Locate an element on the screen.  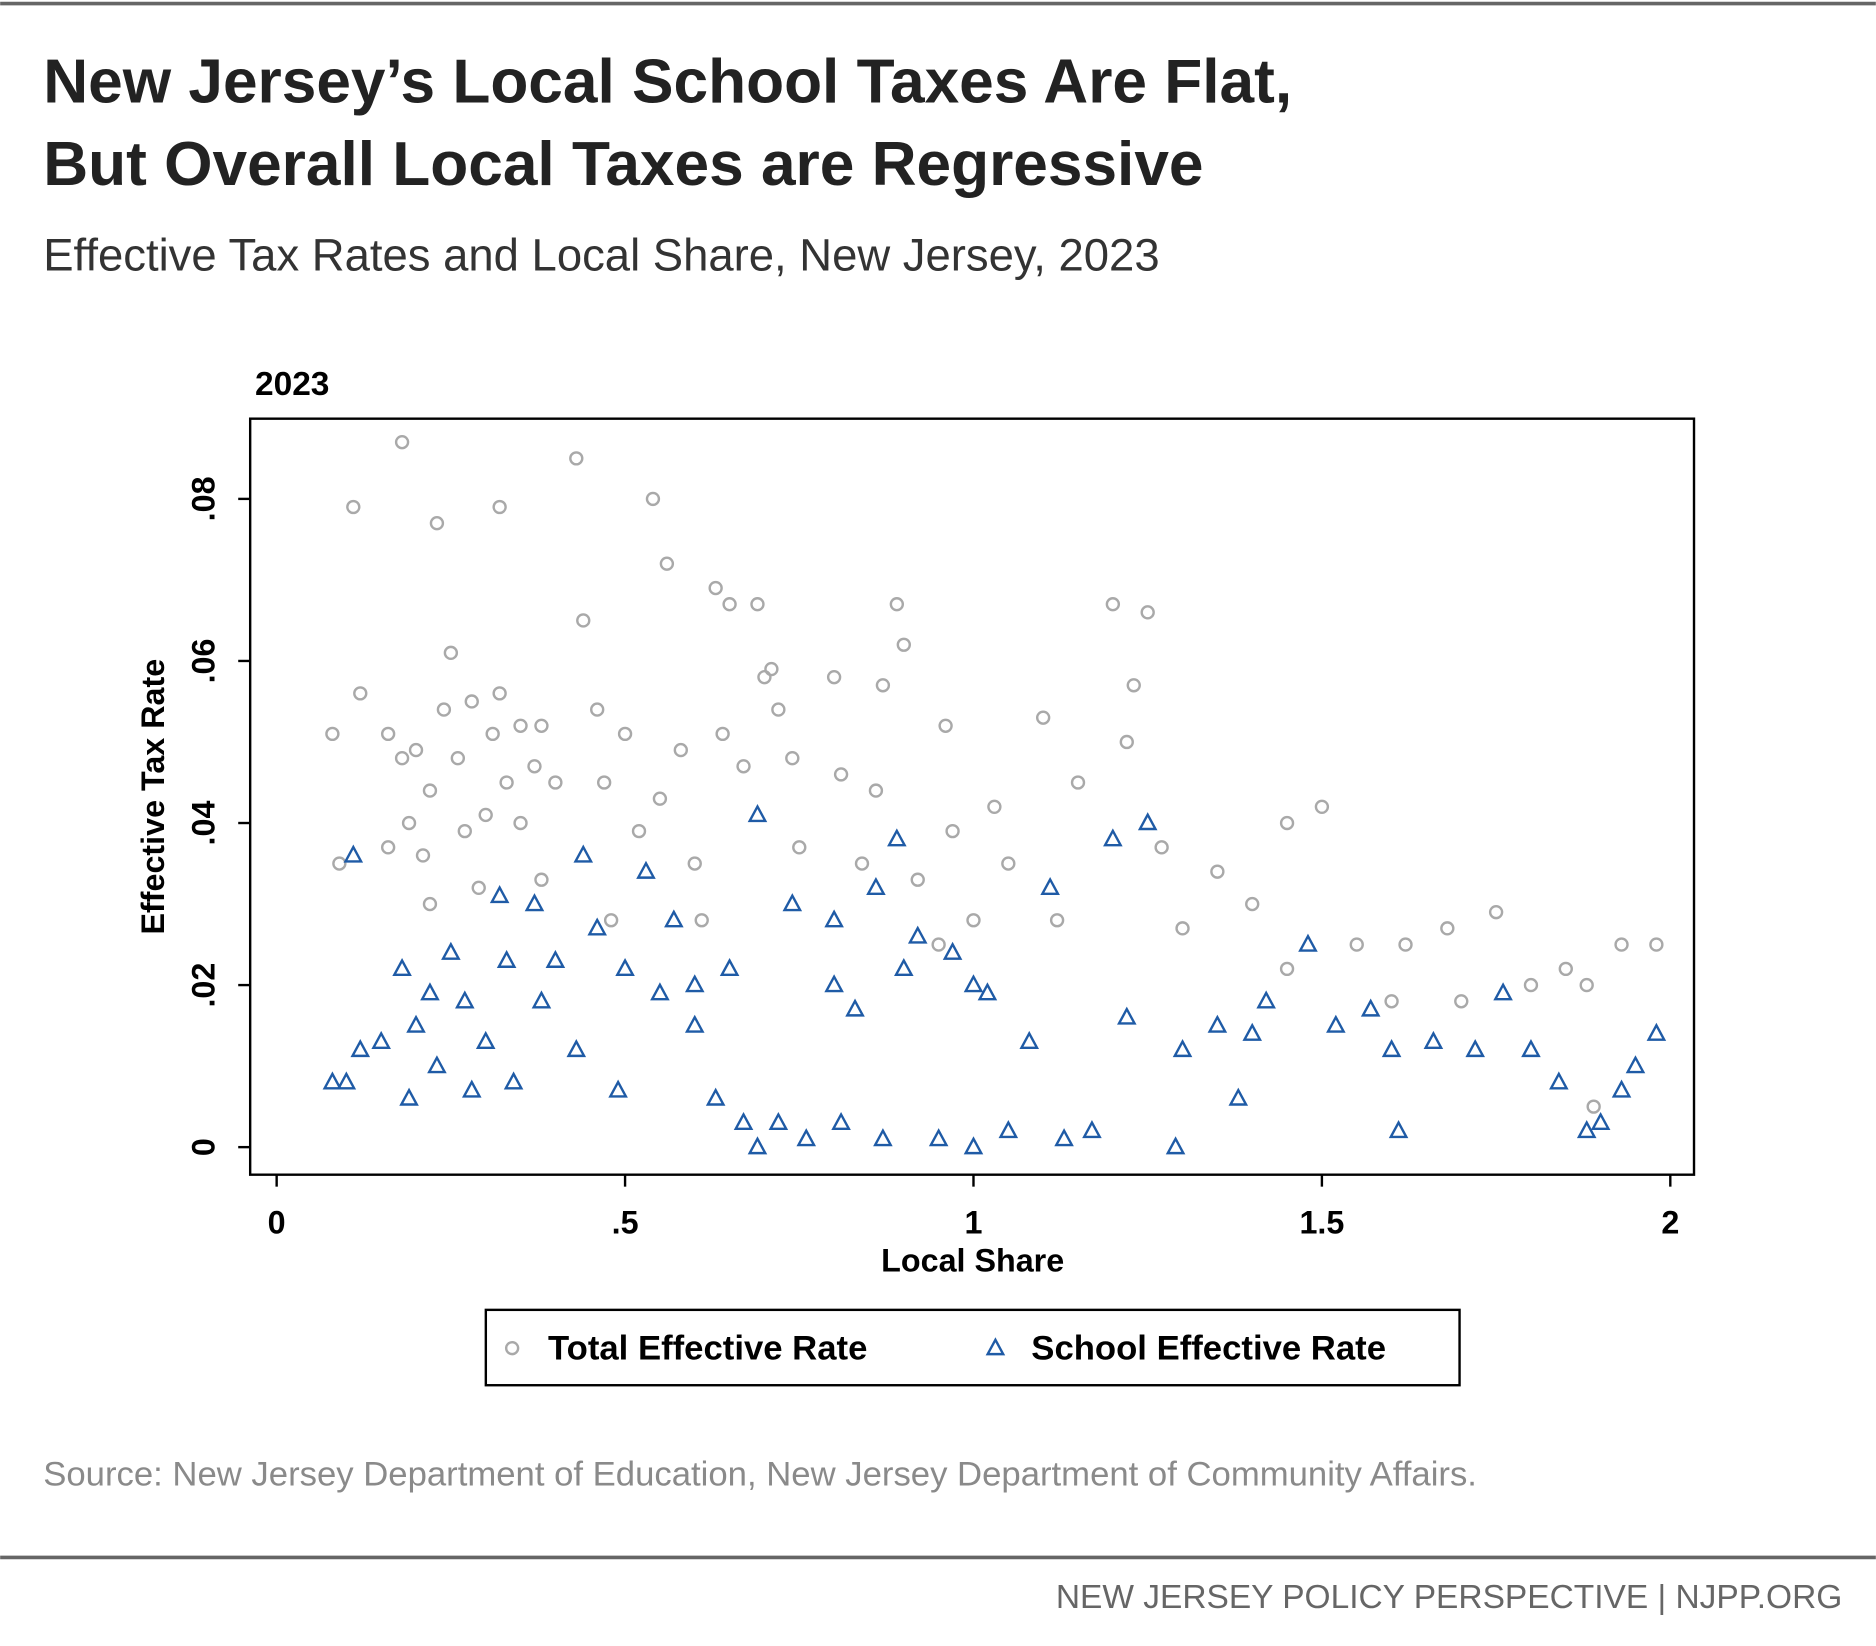
y-tick-label: .08 is located at coordinates (203, 498).